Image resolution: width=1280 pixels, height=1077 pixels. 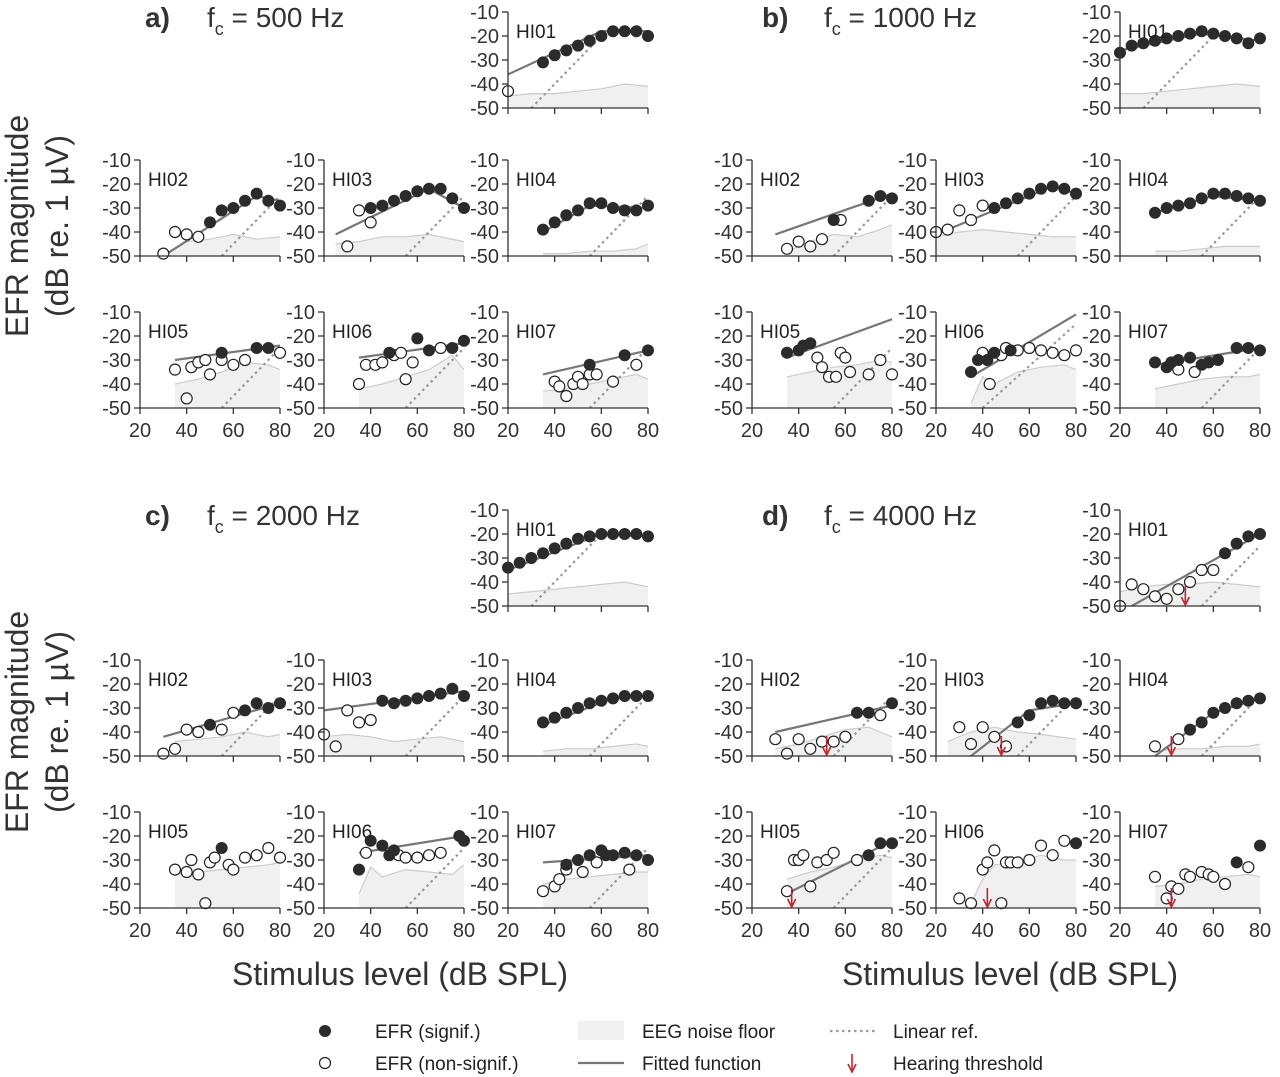 I want to click on fc-prefix: f, so click(x=828, y=17).